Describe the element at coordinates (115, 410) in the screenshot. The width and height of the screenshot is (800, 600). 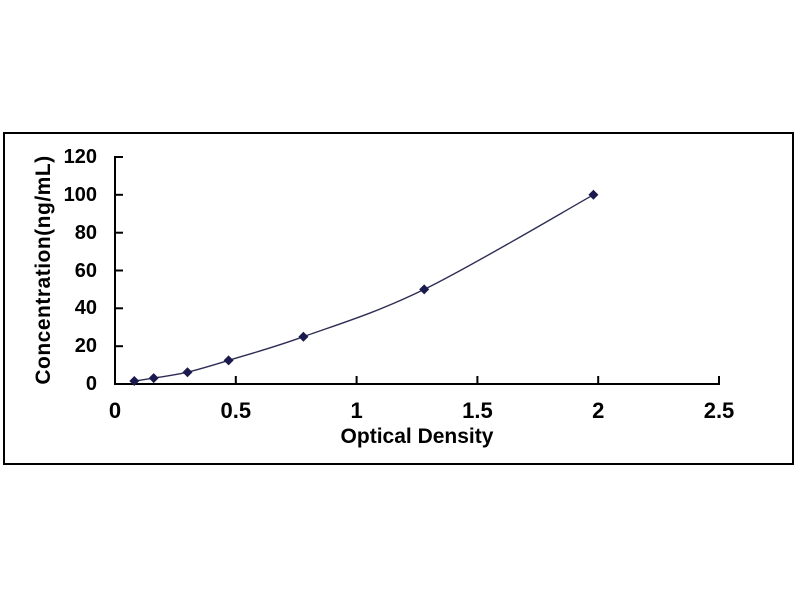
I see `x-tick-label: 0` at that location.